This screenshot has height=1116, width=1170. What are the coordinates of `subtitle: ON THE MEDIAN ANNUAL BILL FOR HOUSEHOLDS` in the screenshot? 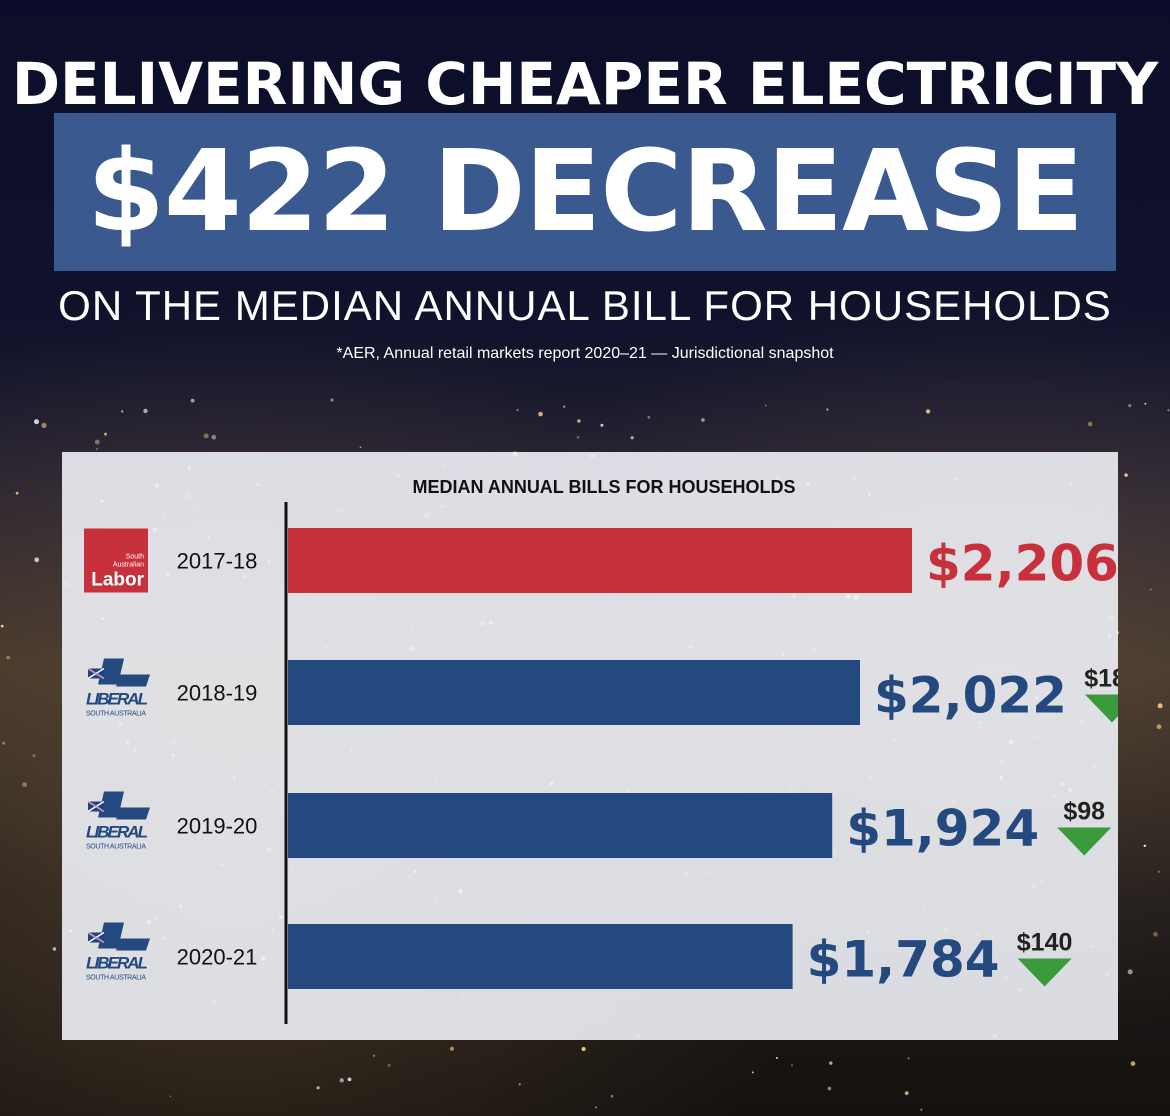 It's located at (585, 305).